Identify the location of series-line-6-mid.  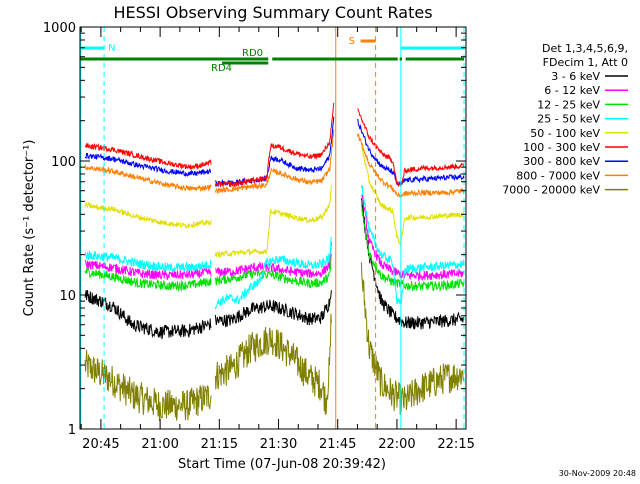
(274, 152).